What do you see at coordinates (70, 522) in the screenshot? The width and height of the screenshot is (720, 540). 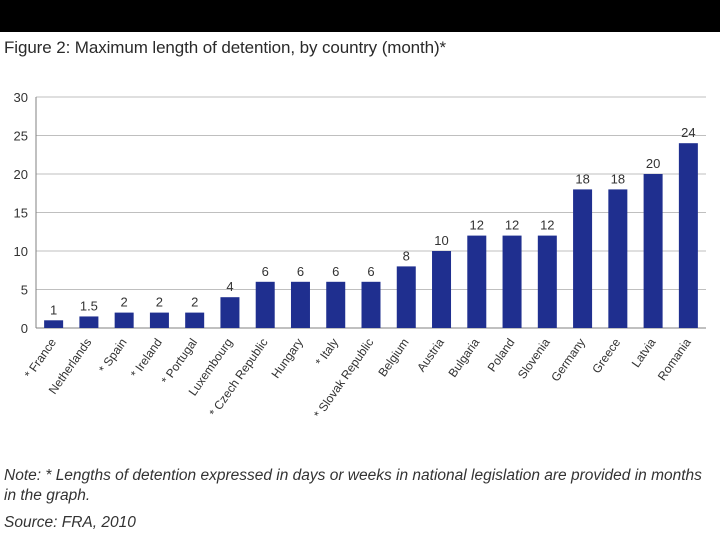 I see `figure-source: Source: FRA, 2010` at bounding box center [70, 522].